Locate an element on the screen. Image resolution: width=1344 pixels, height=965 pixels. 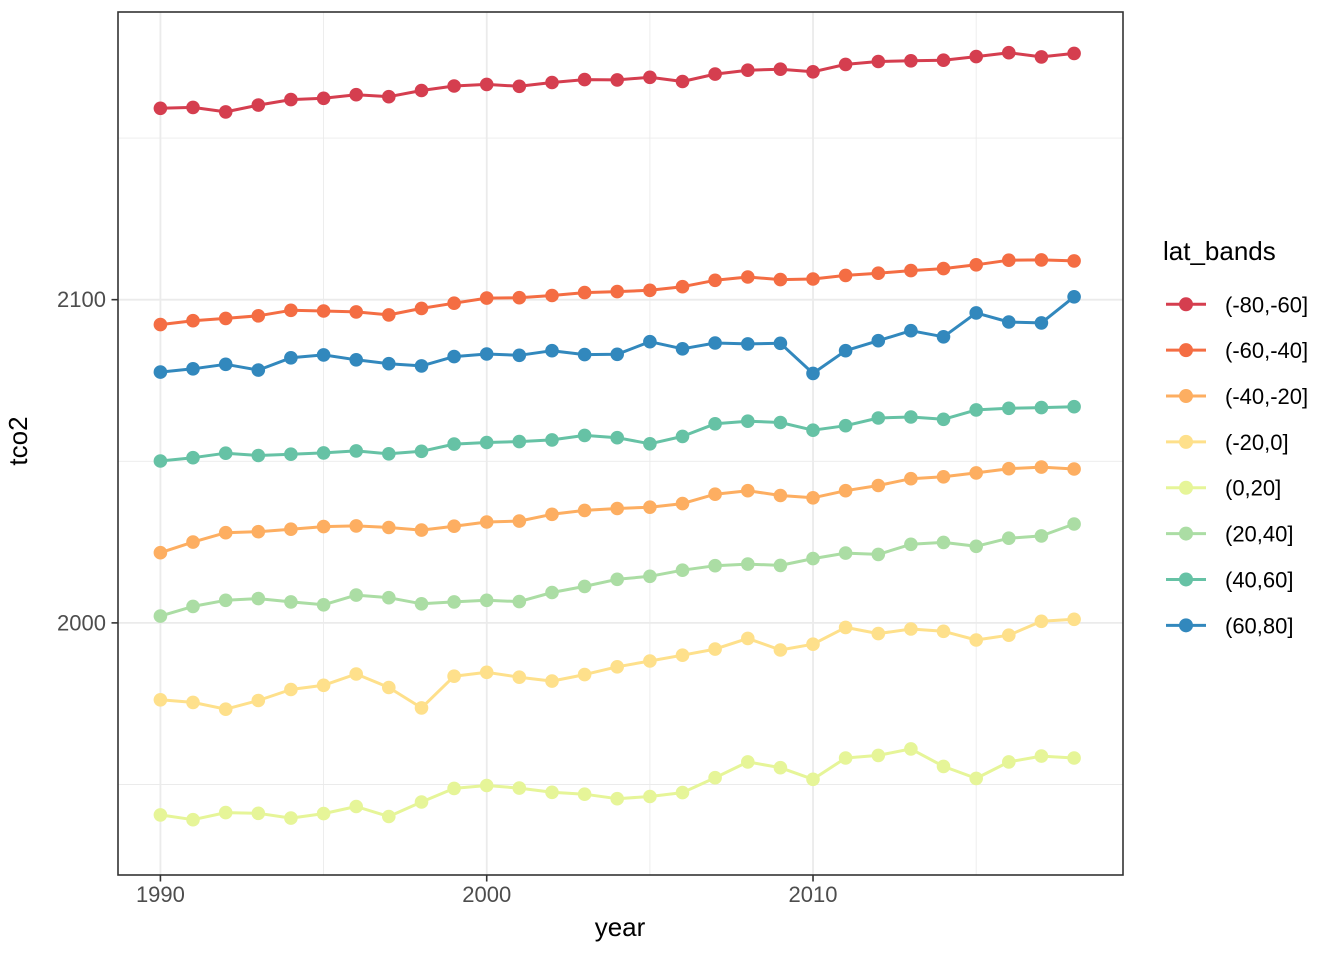
y-tick-label: 2100 is located at coordinates (81, 299).